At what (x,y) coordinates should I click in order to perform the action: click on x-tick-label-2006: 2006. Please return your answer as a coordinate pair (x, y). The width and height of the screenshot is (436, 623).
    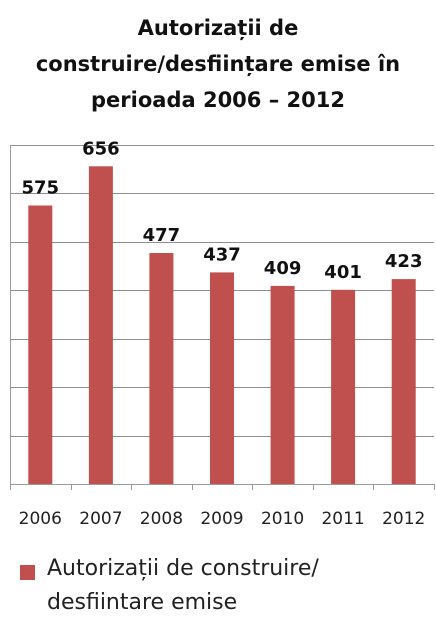
    Looking at the image, I should click on (40, 519).